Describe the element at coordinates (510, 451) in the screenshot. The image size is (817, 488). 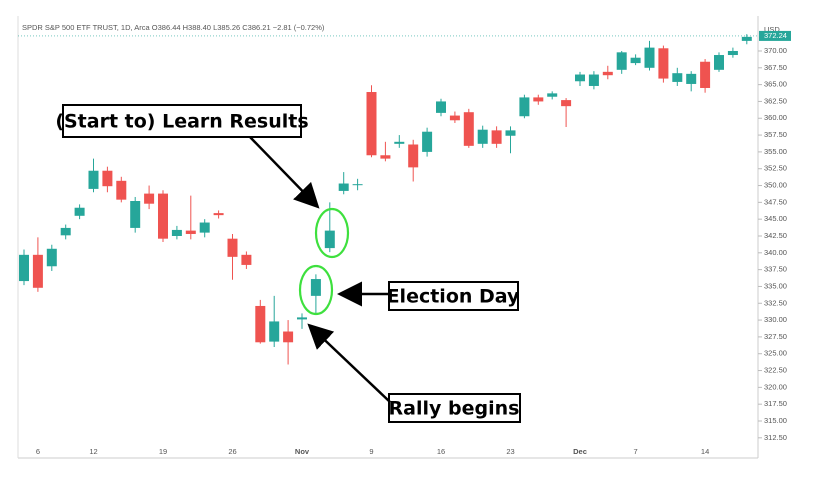
I see `x-tick-label: 23` at that location.